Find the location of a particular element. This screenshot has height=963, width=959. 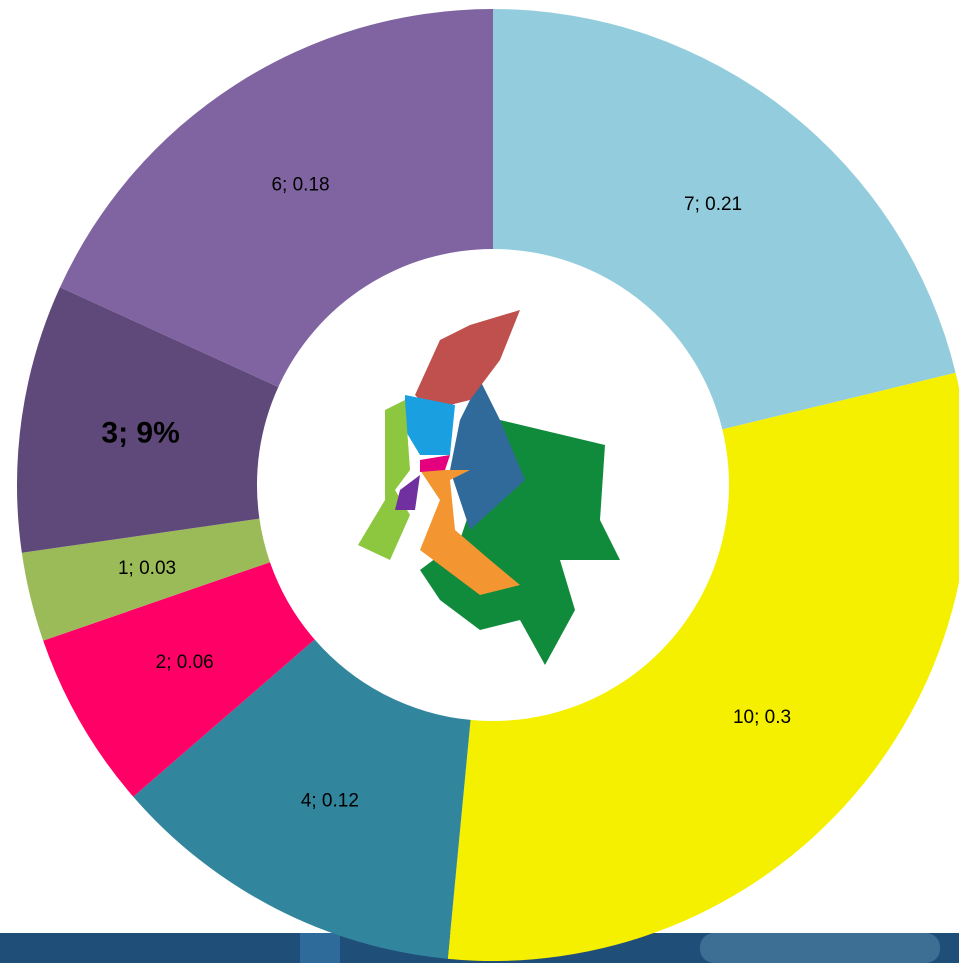

data-label: 6; 0.18 is located at coordinates (300, 185).